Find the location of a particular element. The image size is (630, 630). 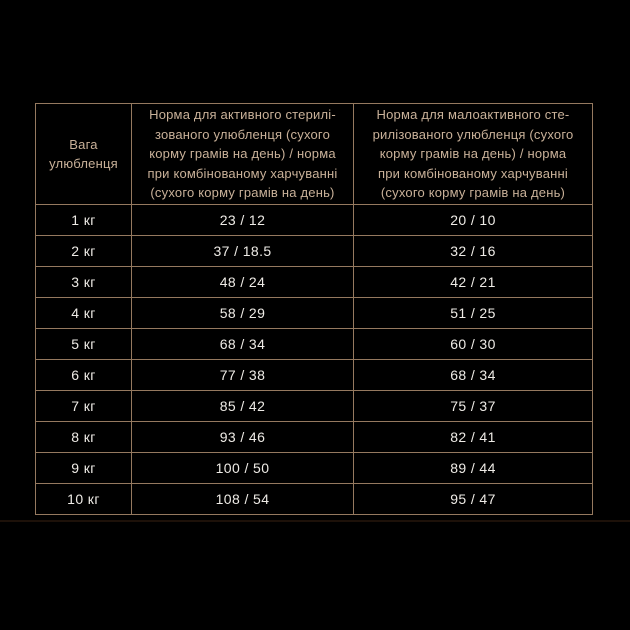

table-row: 4 кг 58 / 29 51 / 25 is located at coordinates (314, 313).